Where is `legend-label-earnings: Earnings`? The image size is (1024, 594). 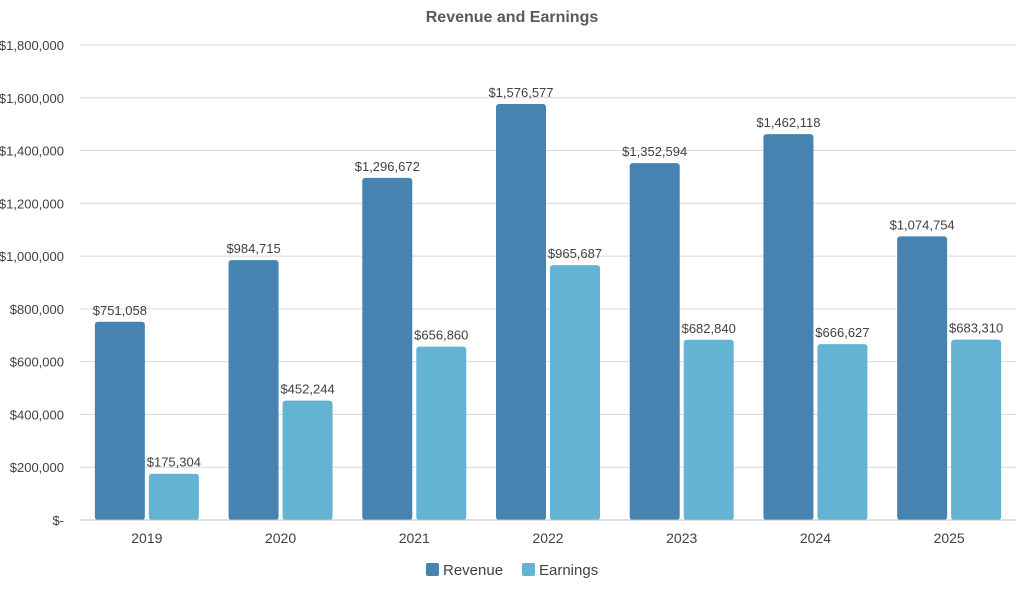 legend-label-earnings: Earnings is located at coordinates (568, 570).